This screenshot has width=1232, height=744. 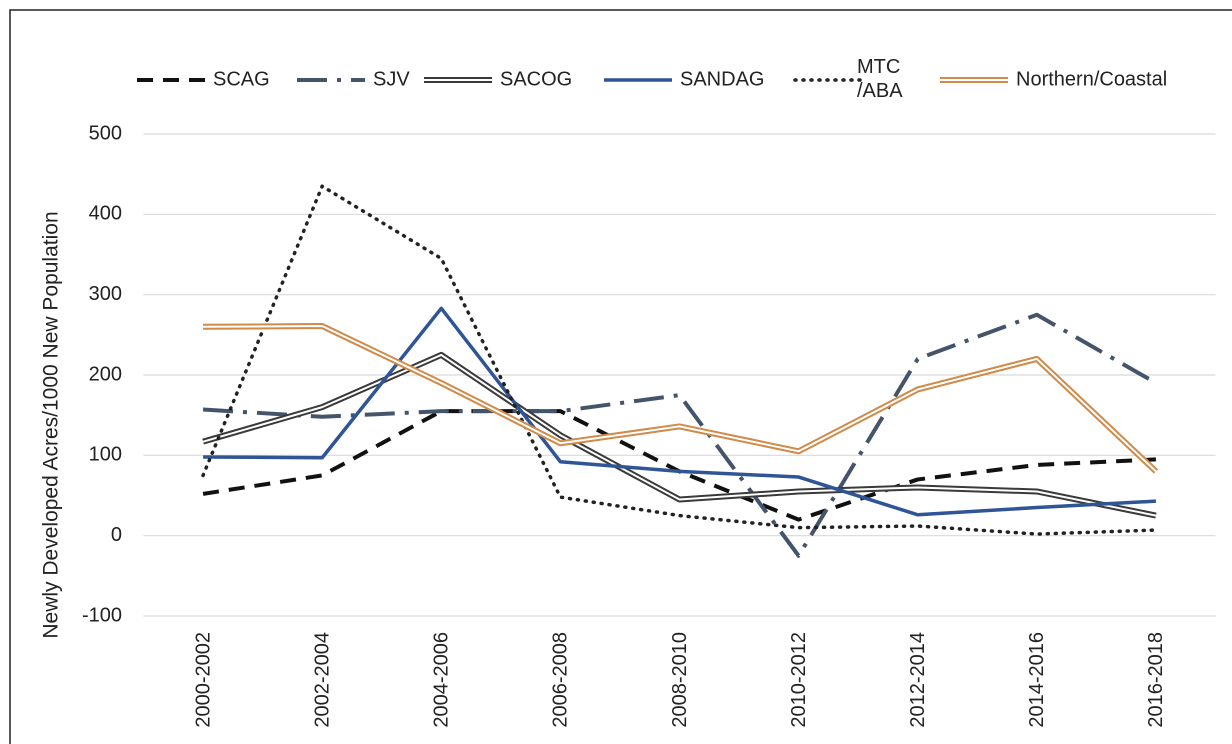 I want to click on legend-label-line: /ABA, so click(x=880, y=91).